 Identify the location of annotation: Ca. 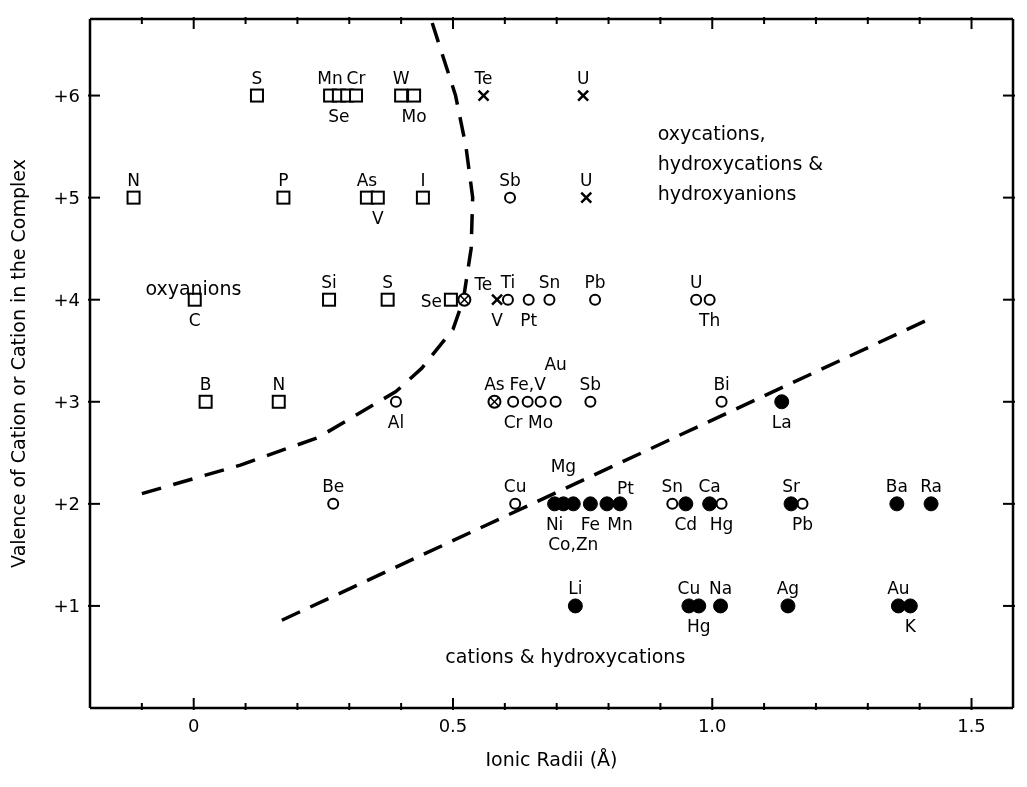
(709, 485).